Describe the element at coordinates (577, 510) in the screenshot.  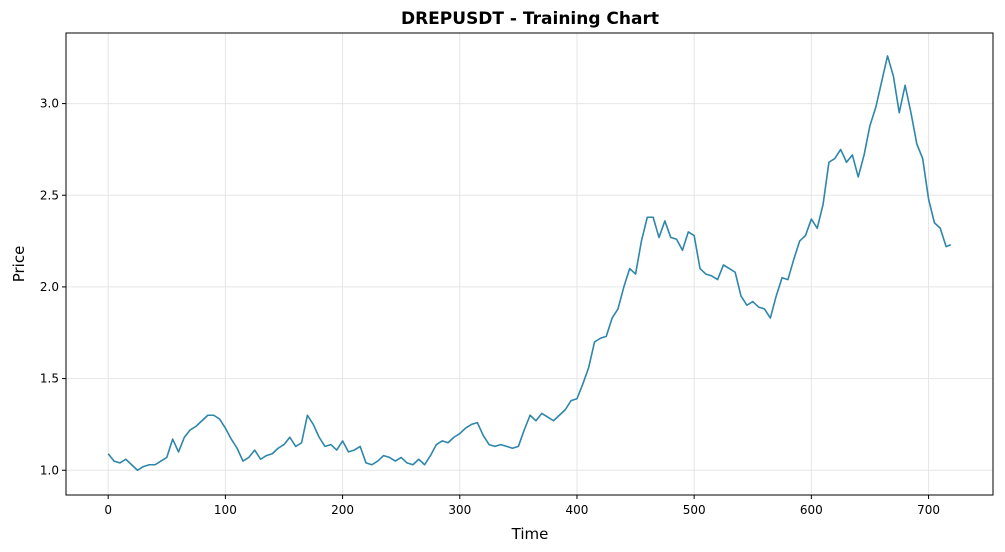
I see `x-tick-label: 400` at that location.